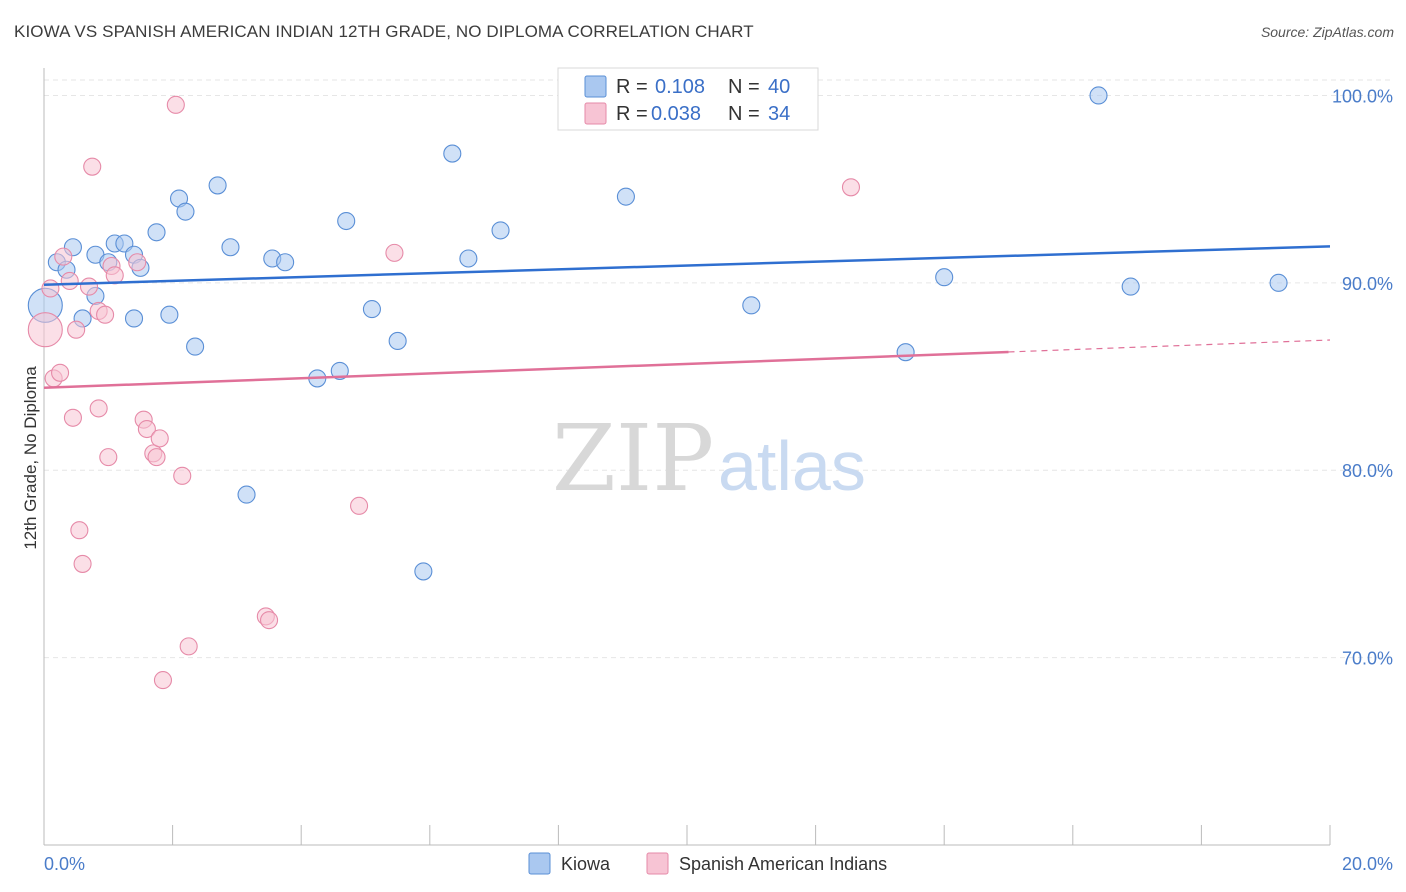 The image size is (1406, 892). I want to click on y-tick-label-70: 70.0%, so click(1367, 659).